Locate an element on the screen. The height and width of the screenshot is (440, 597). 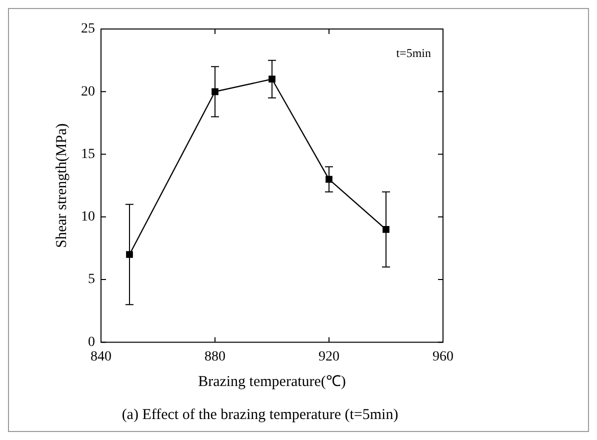
y-tick-label: 0 is located at coordinates (91, 342).